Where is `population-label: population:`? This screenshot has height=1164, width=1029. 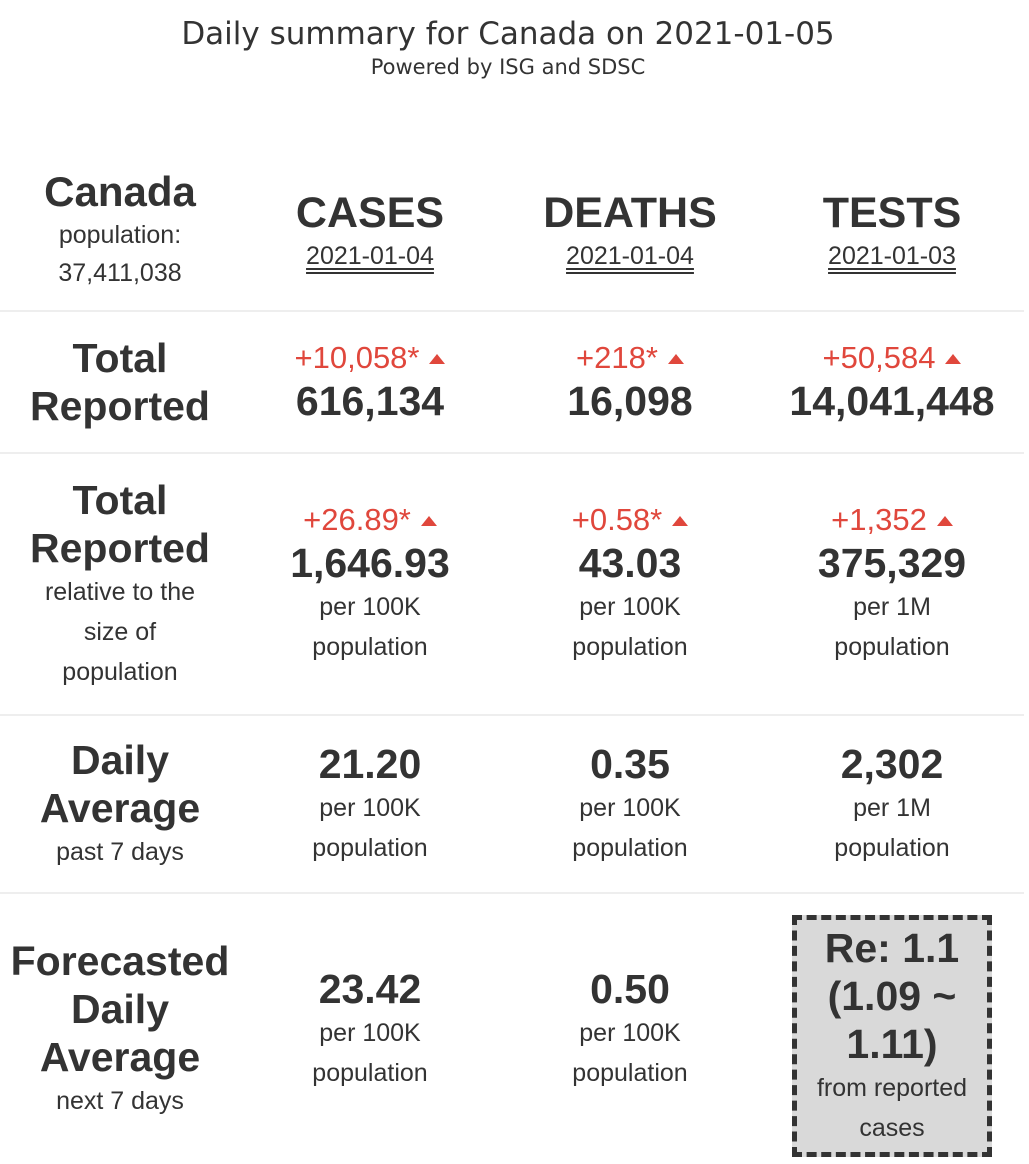 population-label: population: is located at coordinates (120, 235).